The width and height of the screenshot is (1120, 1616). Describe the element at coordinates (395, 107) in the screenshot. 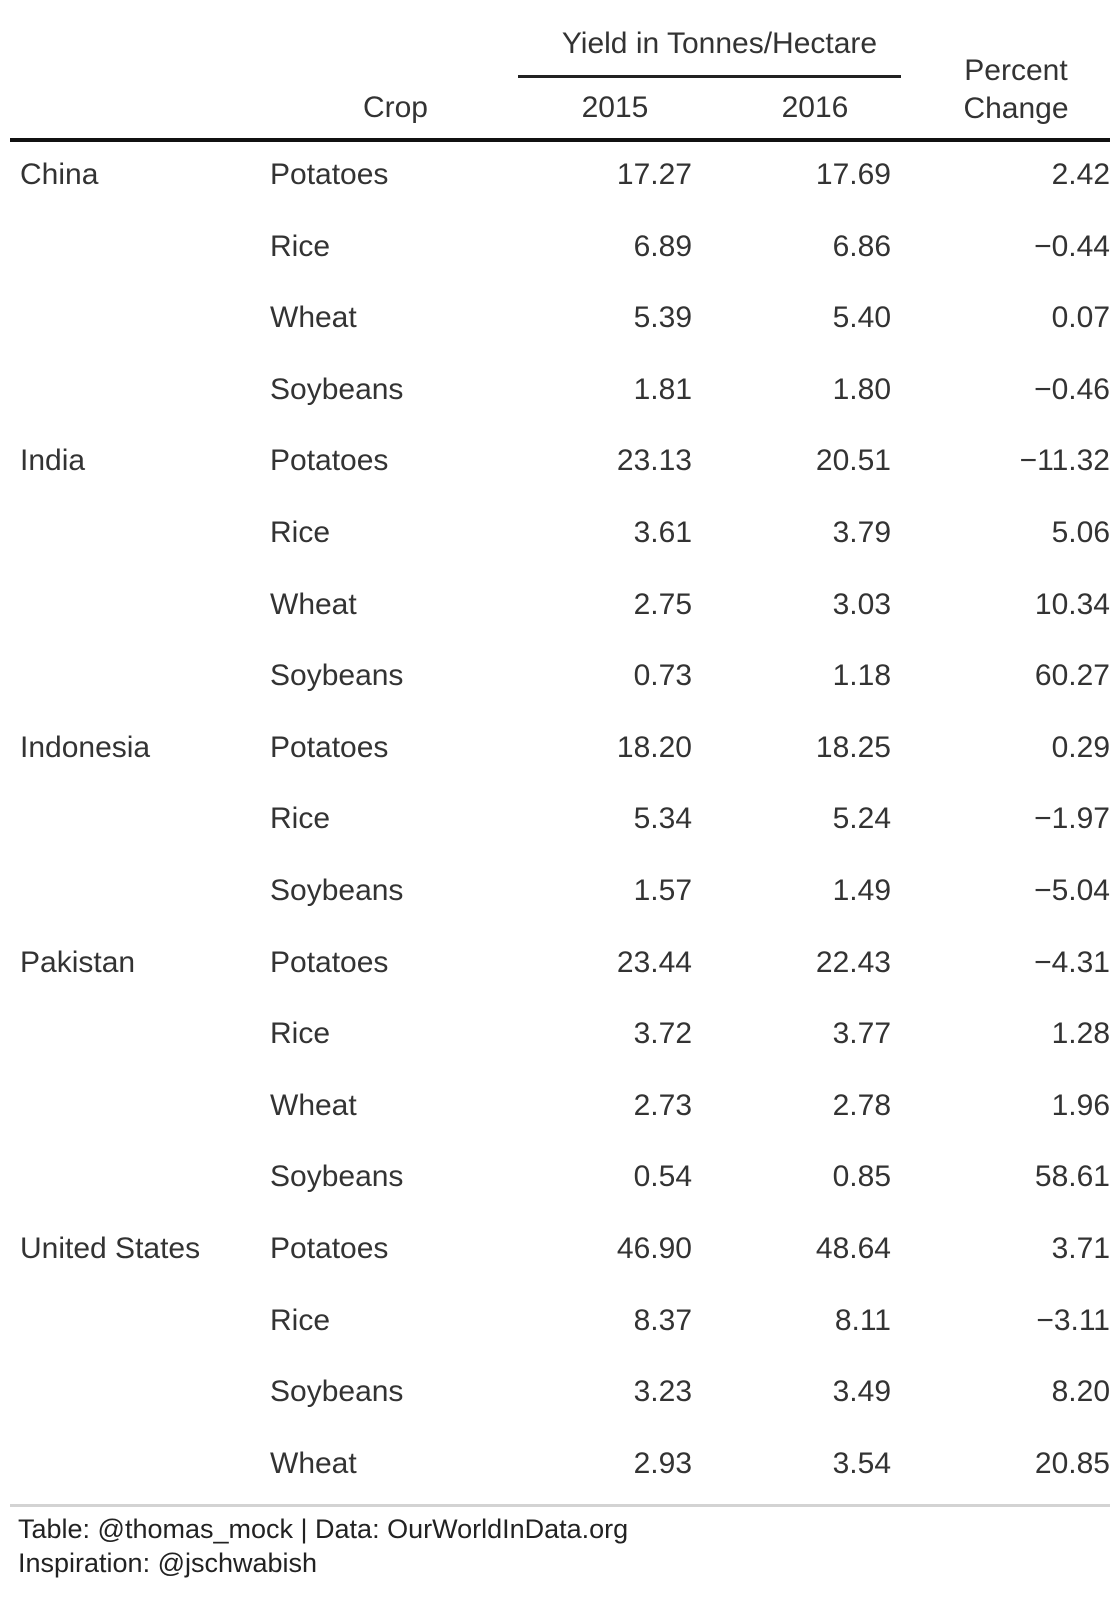

I see `column-header-crop: Crop` at that location.